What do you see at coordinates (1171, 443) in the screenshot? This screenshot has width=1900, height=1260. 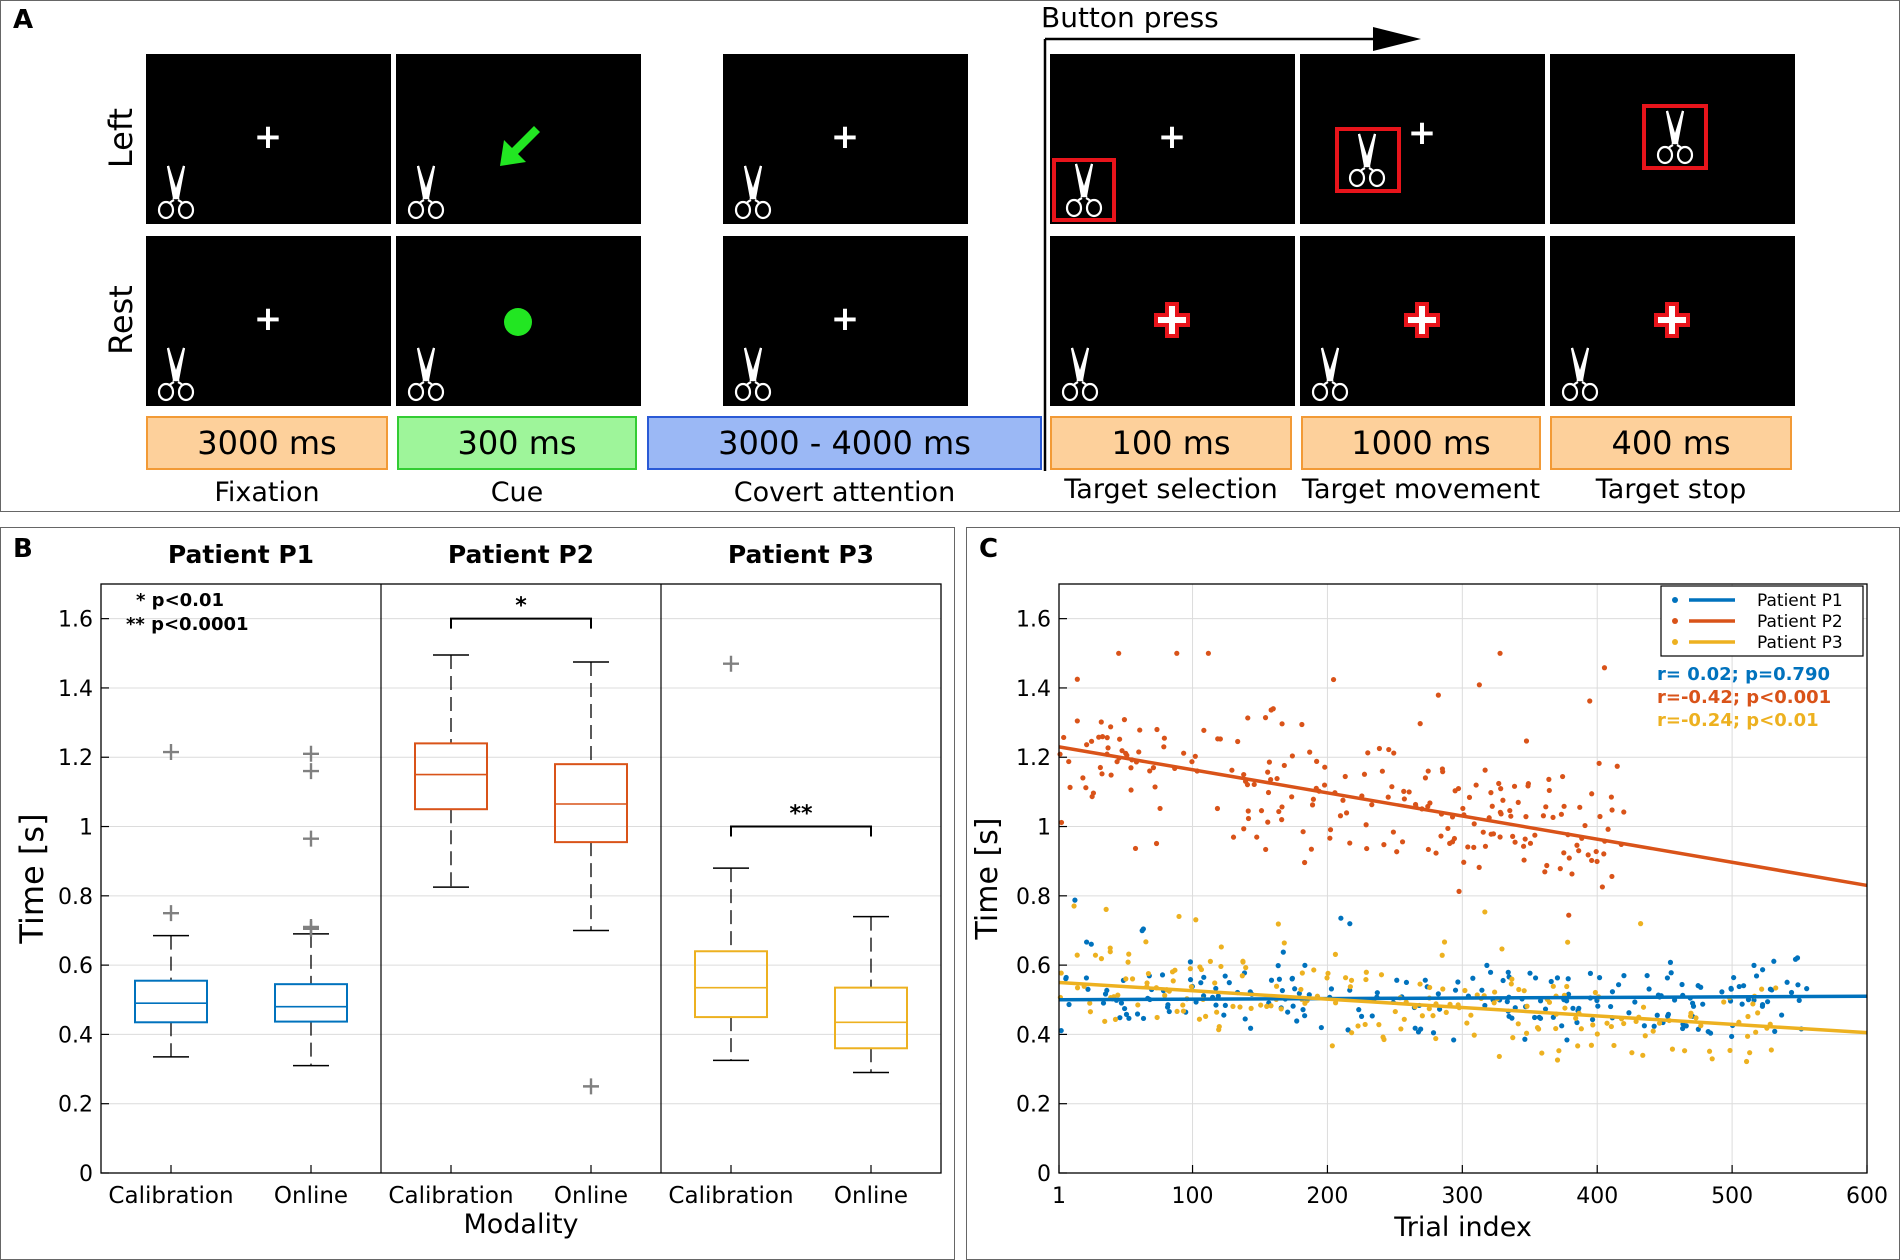 I see `duration-target-selection: 100 ms` at bounding box center [1171, 443].